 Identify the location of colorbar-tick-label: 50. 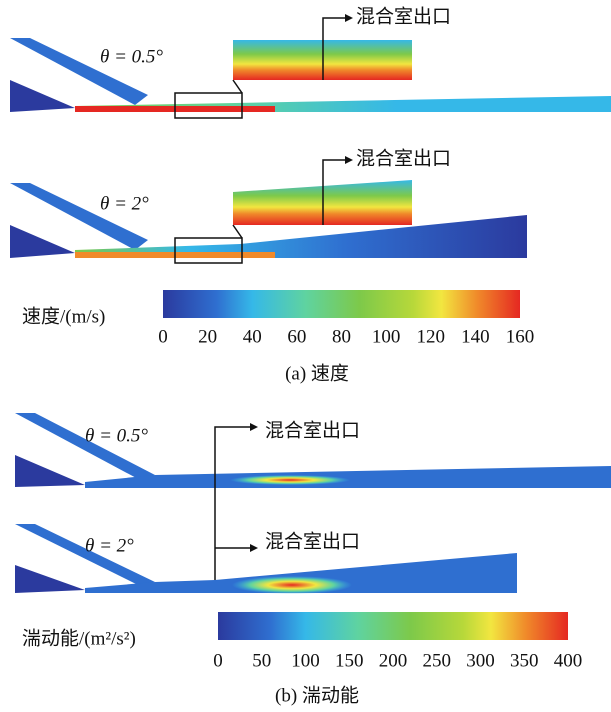
(261, 660).